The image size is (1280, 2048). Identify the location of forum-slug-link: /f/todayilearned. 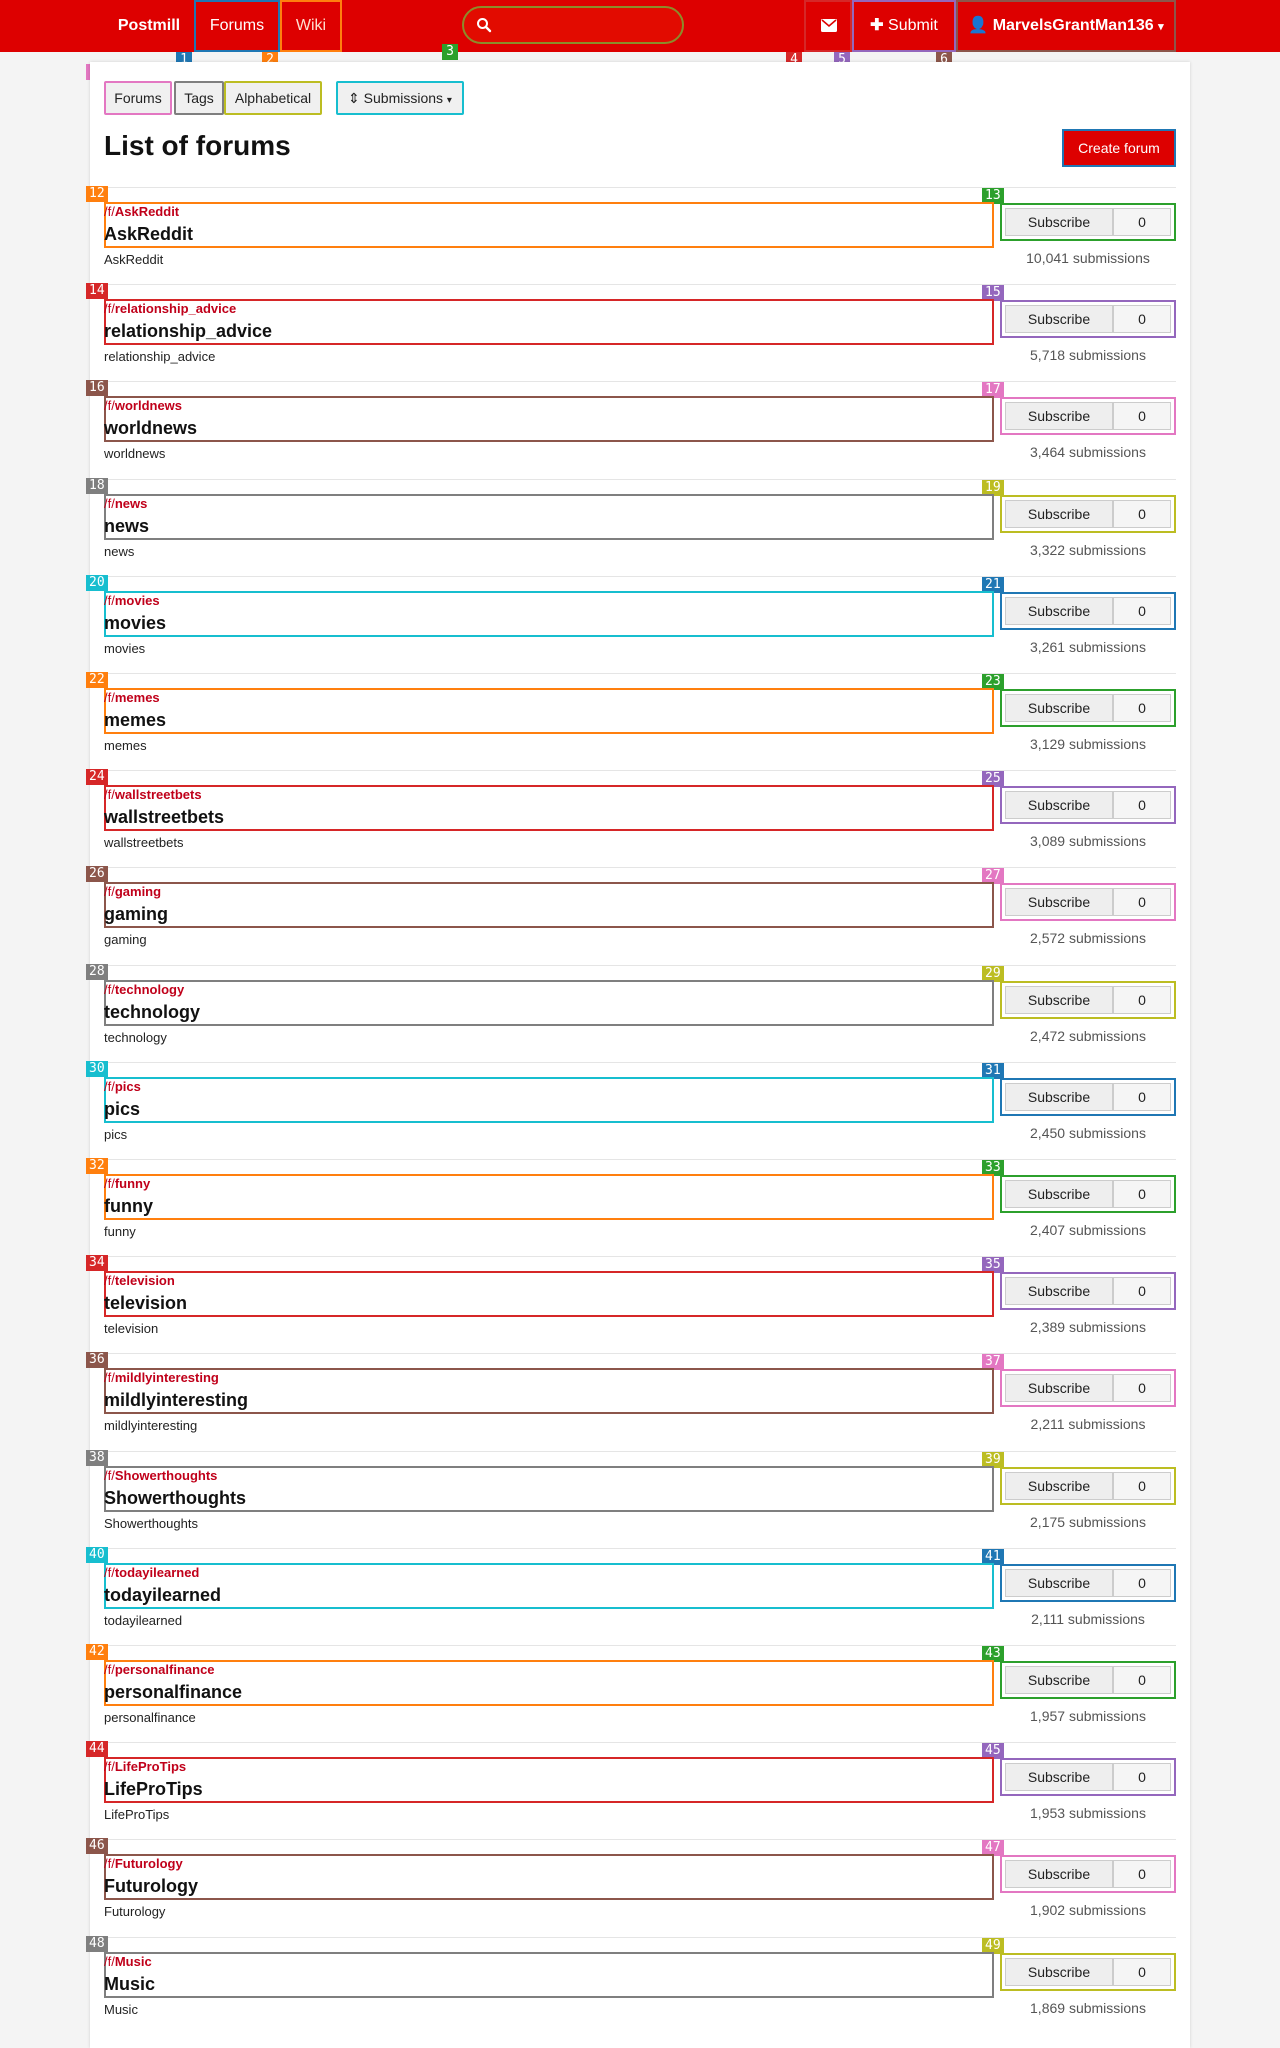
(151, 1572).